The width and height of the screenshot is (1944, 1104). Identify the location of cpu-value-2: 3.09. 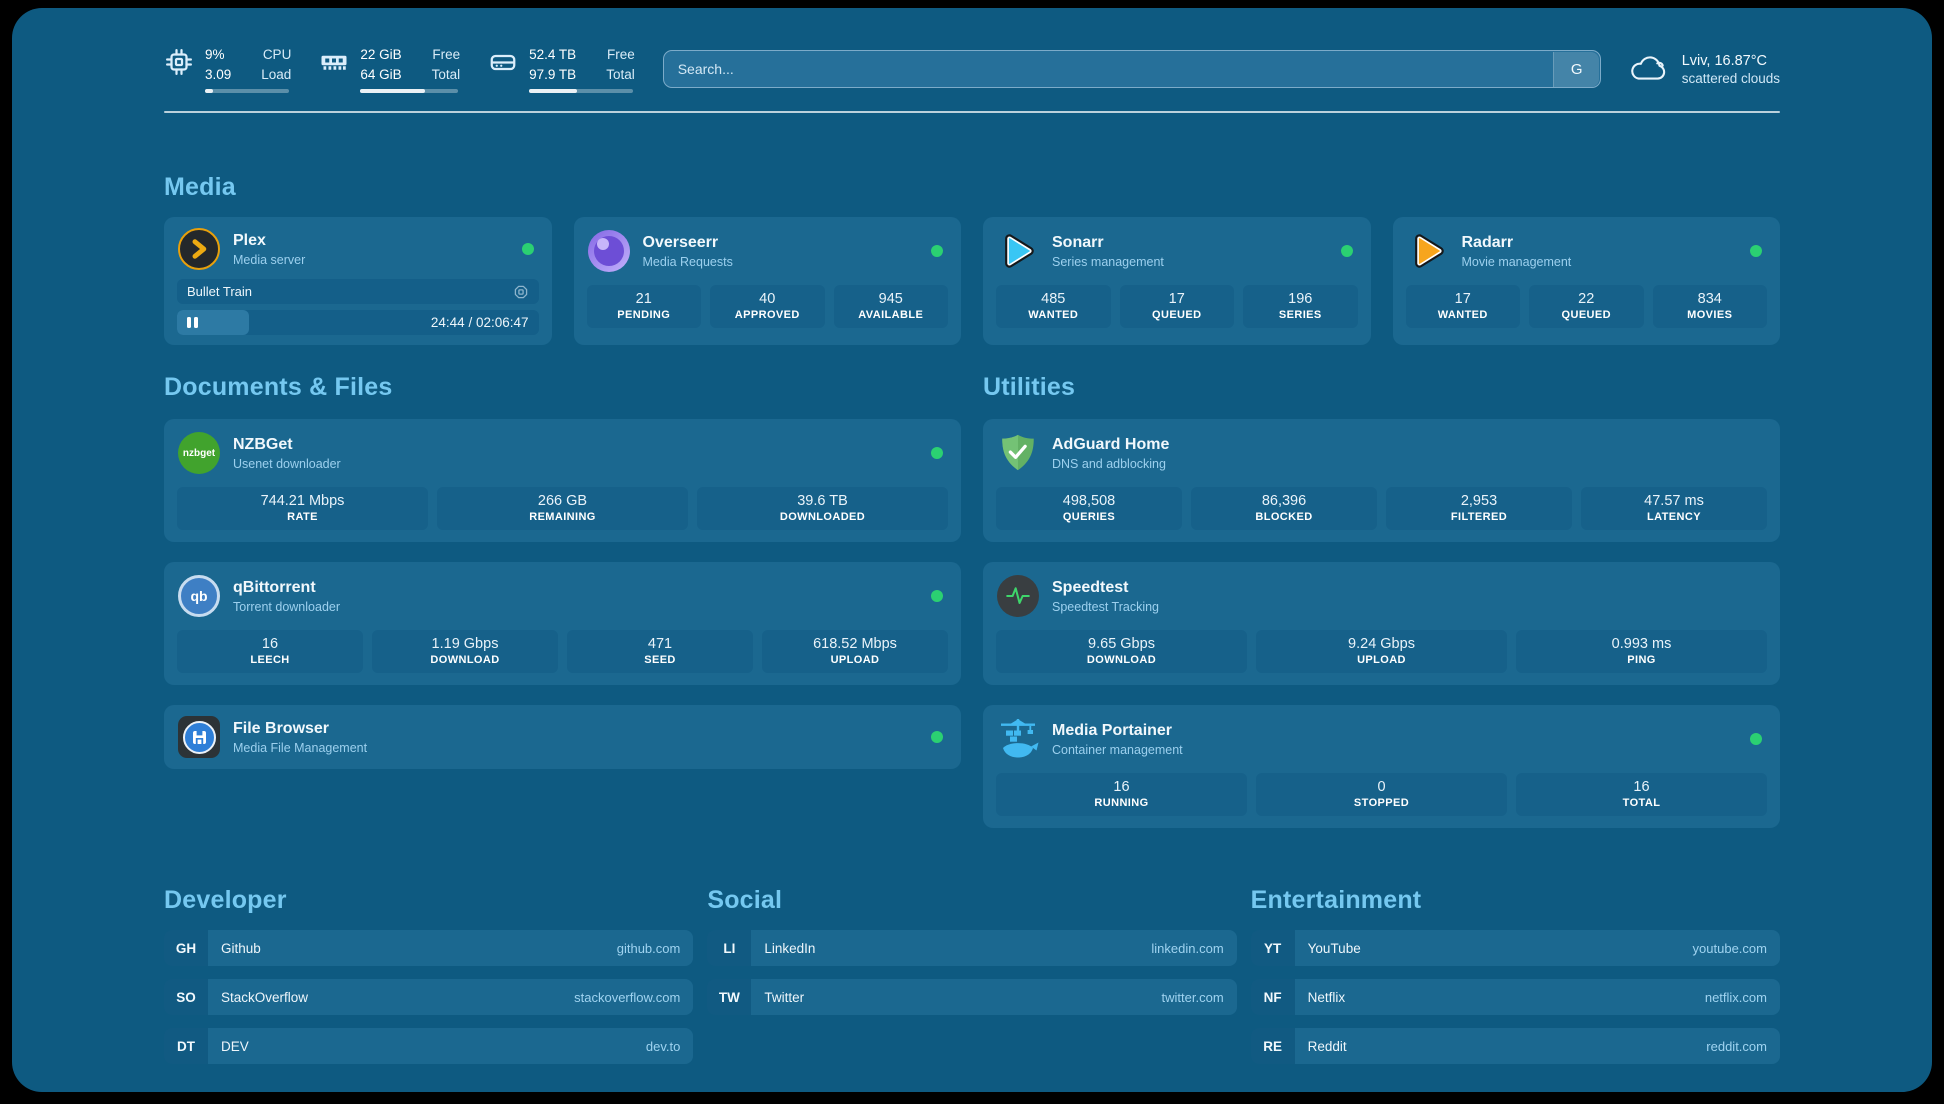
(218, 74).